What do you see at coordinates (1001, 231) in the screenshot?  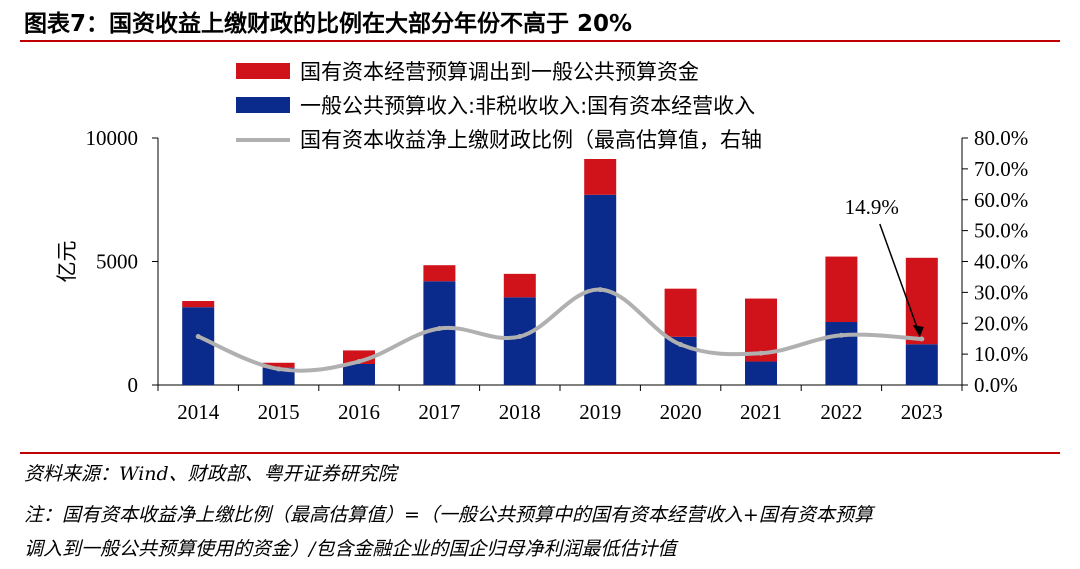 I see `right-tick-label: 50.0%` at bounding box center [1001, 231].